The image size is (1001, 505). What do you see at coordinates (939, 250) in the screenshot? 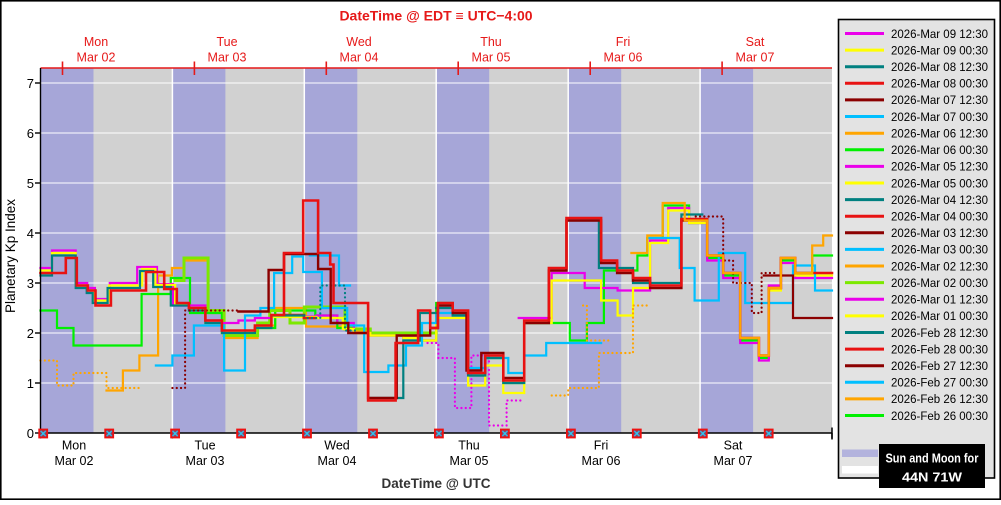
I see `svg-text: 2026-Mar 03 00:30` at bounding box center [939, 250].